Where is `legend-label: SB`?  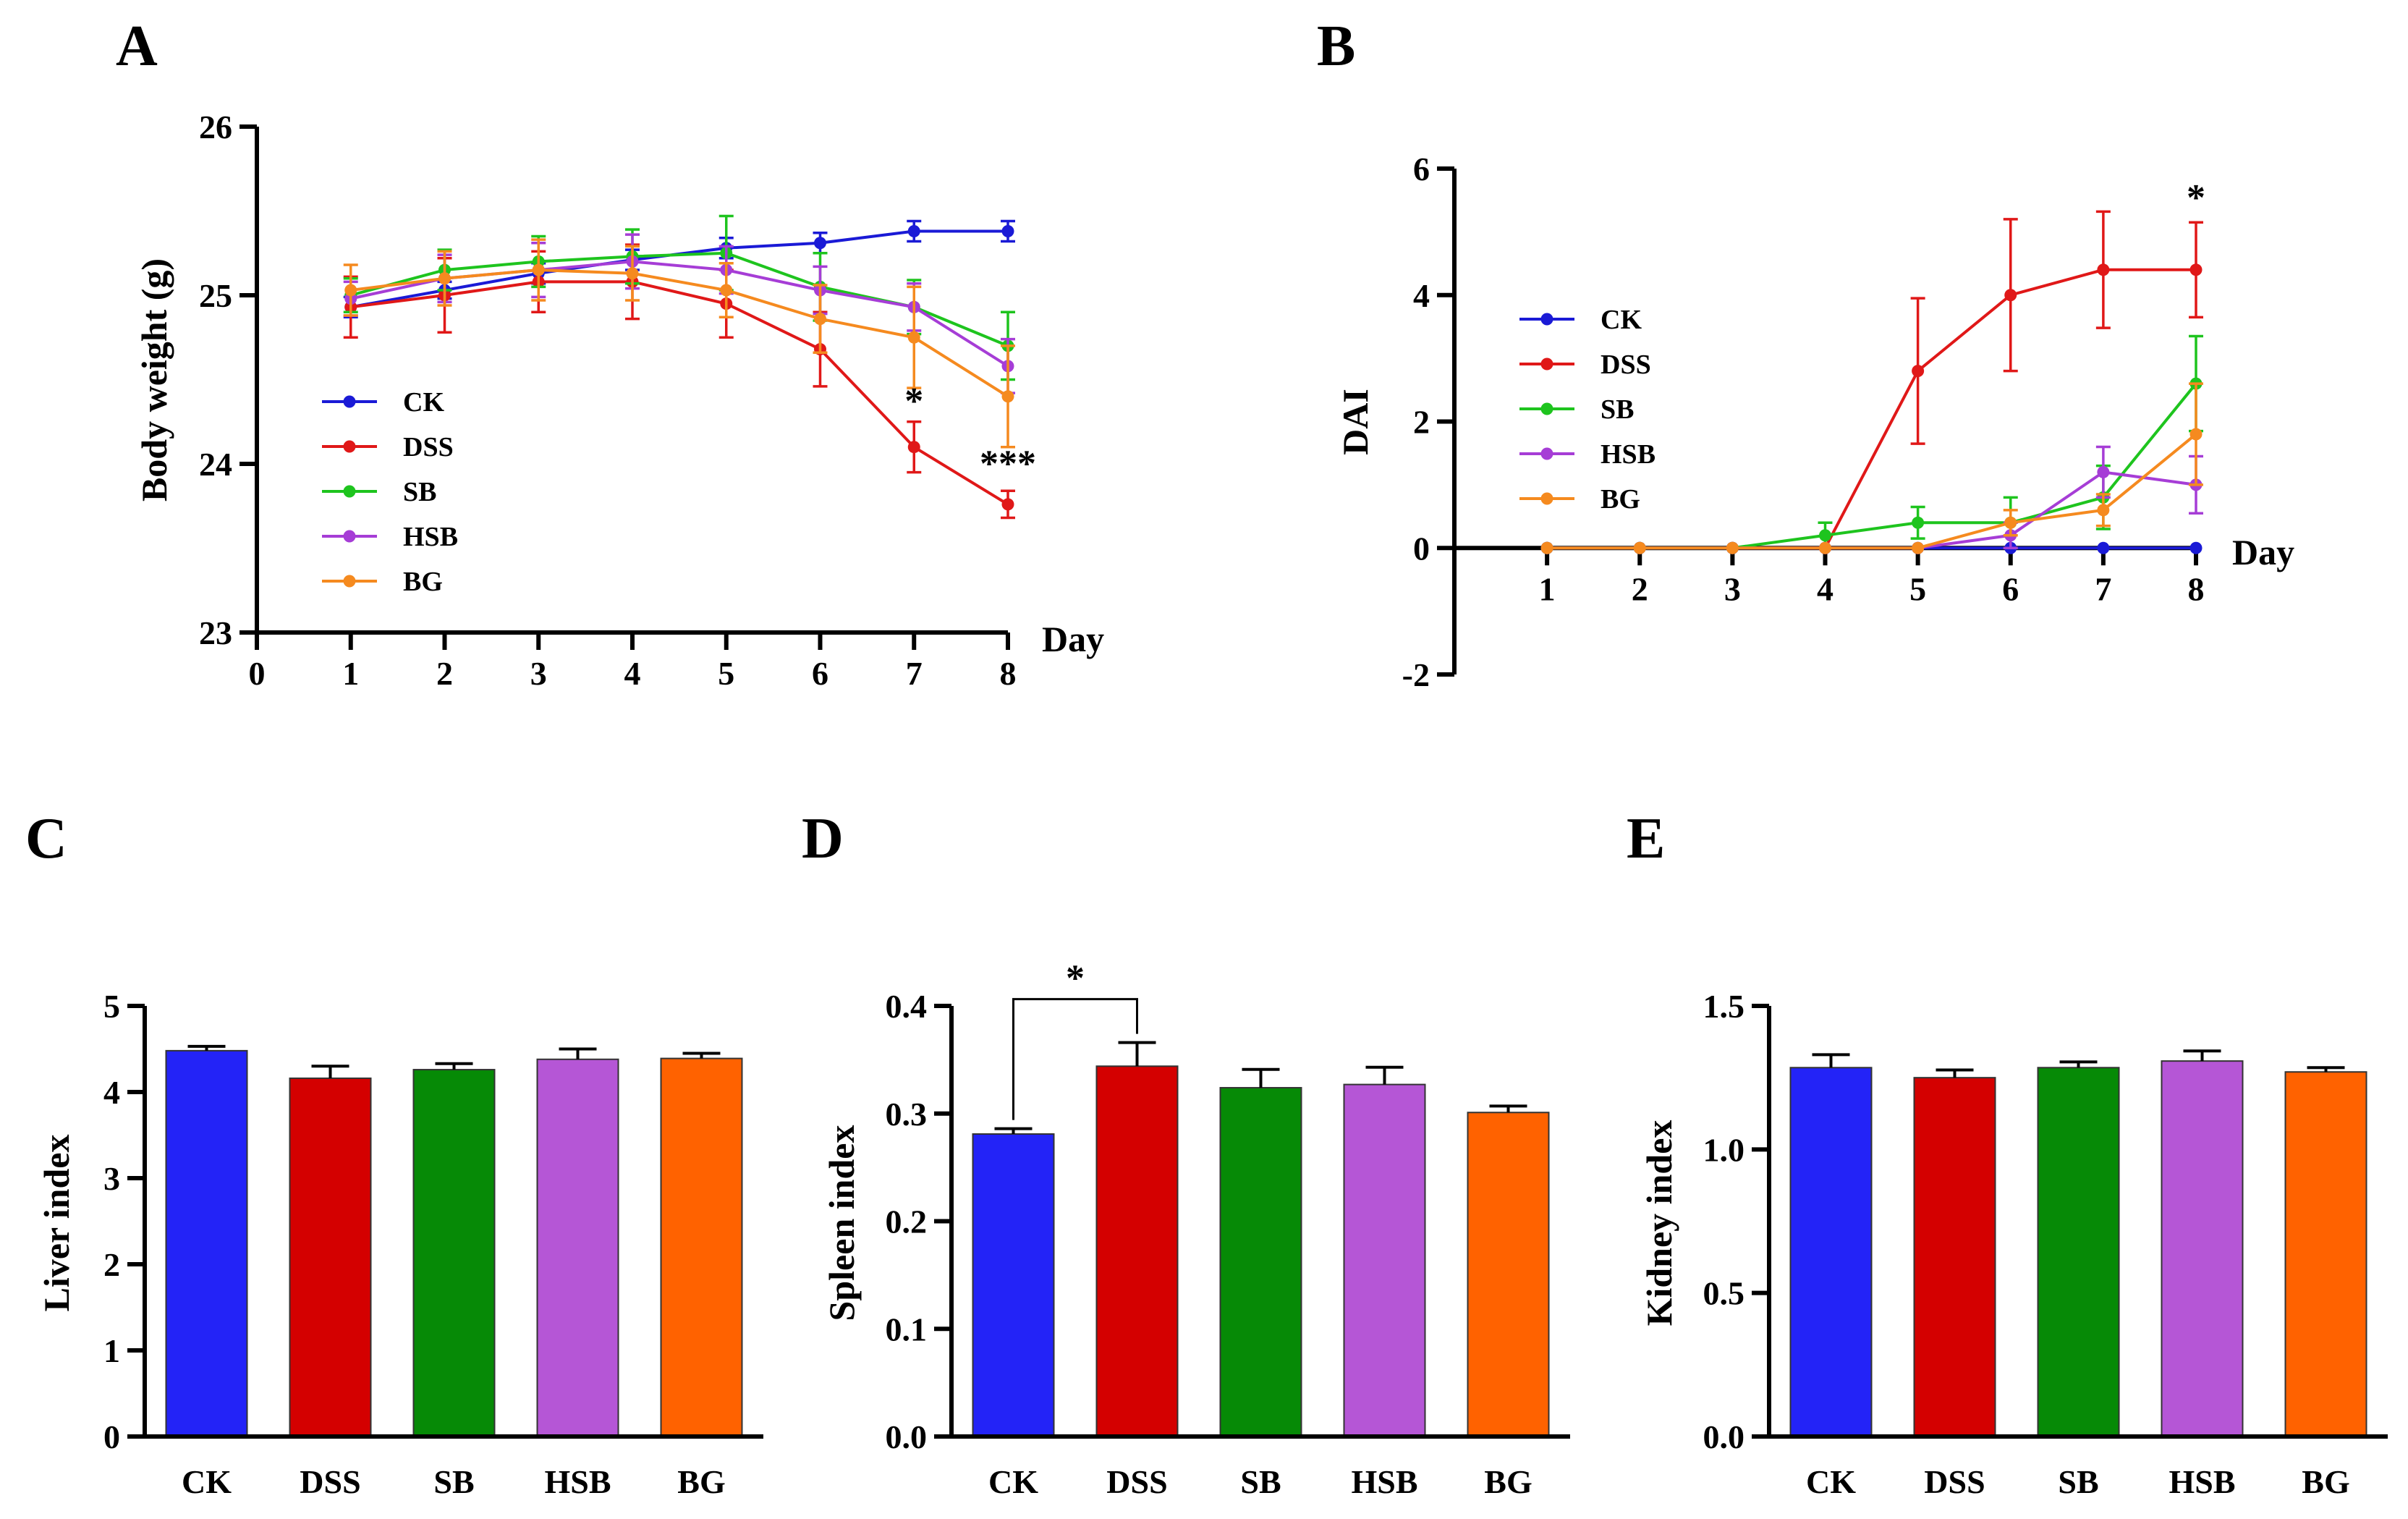 legend-label: SB is located at coordinates (419, 492).